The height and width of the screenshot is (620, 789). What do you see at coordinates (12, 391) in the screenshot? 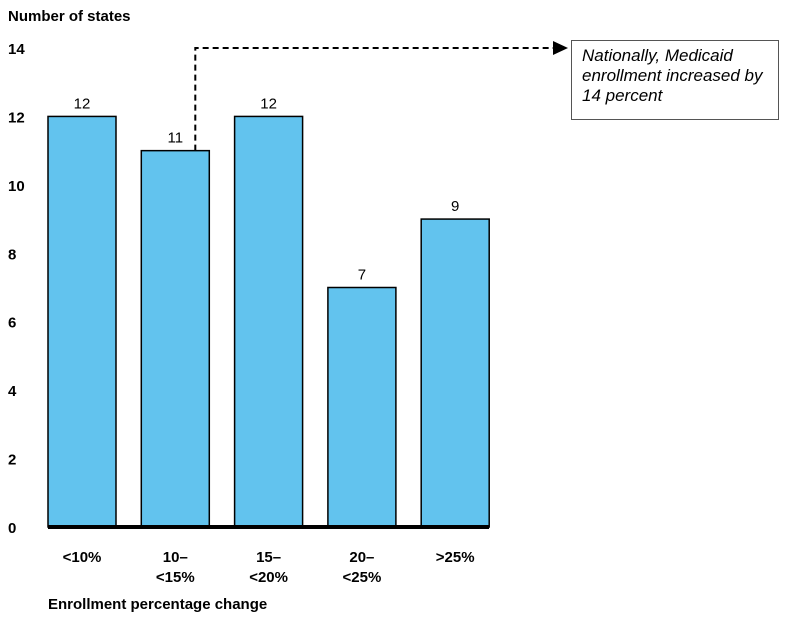
I see `y-tick-label: 4` at bounding box center [12, 391].